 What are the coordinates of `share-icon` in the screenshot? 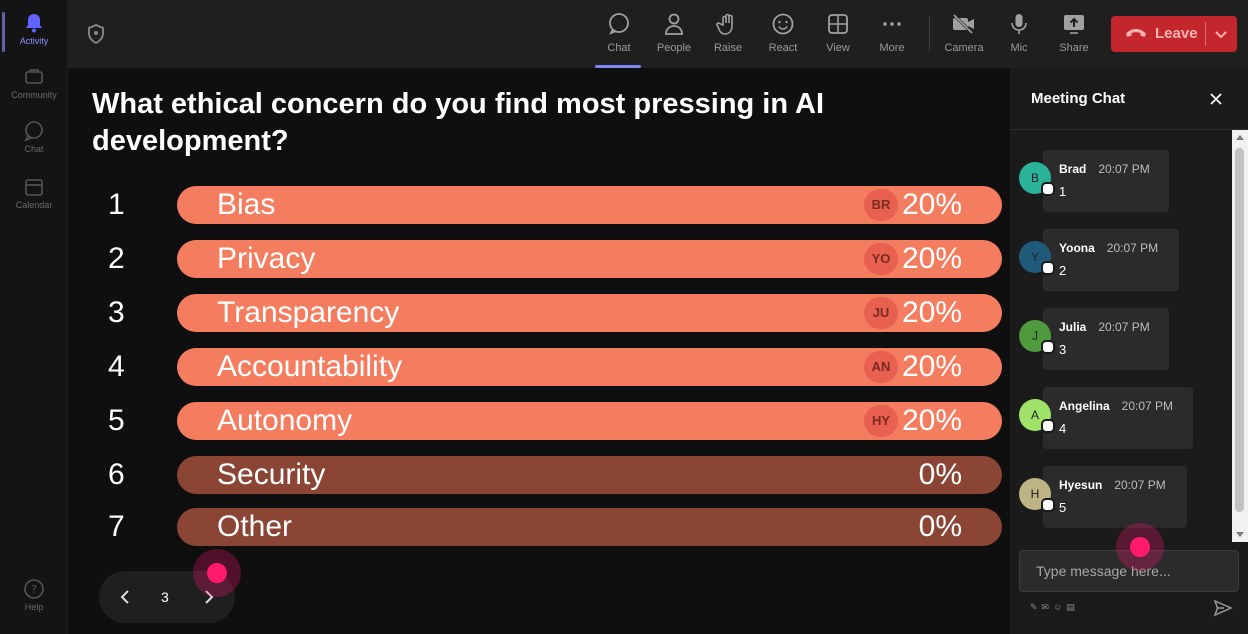 It's located at (1074, 24).